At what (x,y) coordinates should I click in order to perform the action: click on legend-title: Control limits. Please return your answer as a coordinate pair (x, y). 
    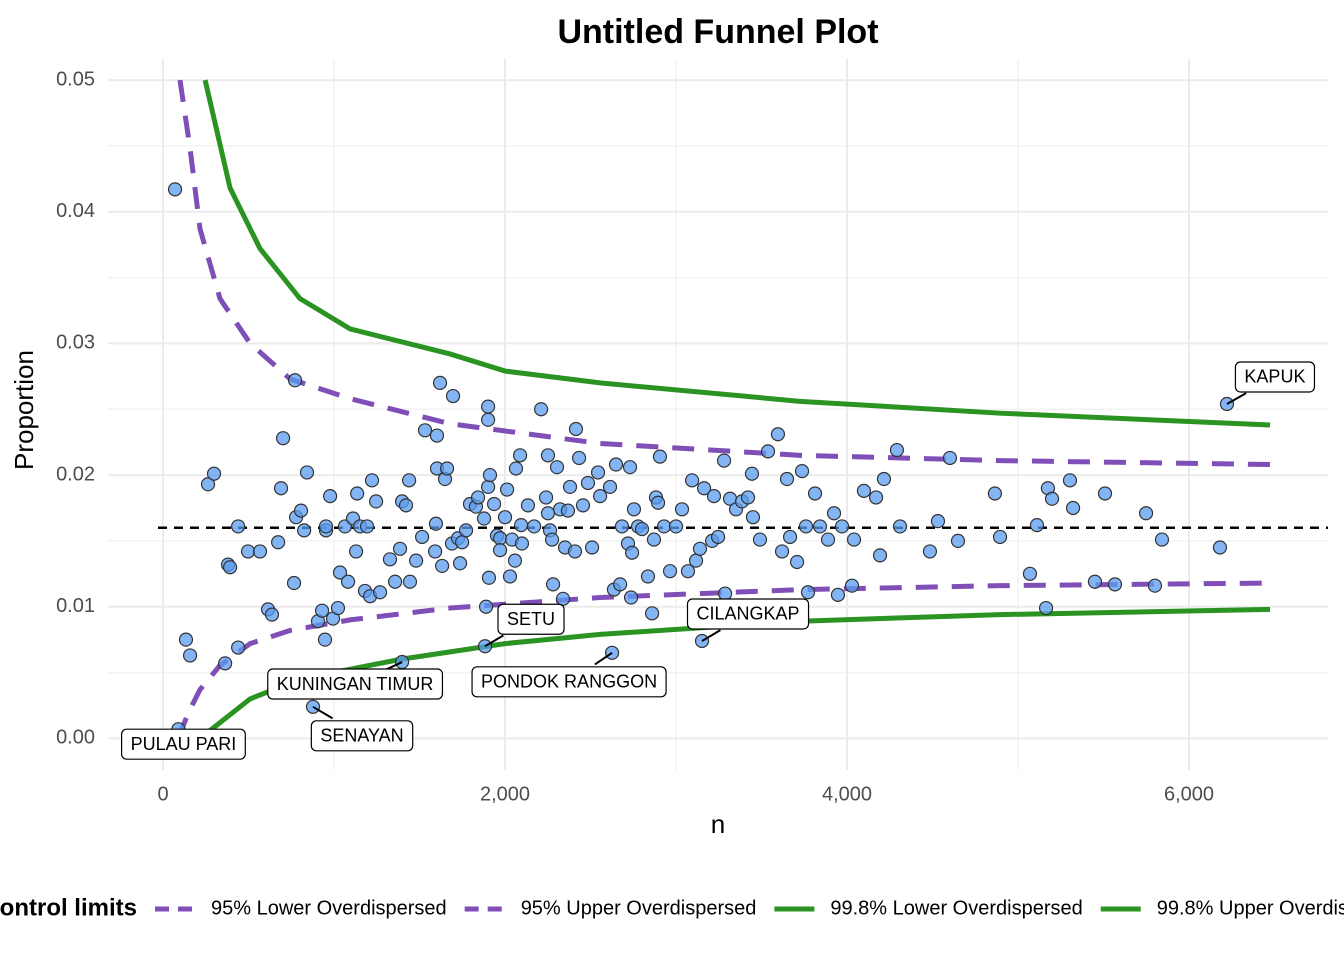
    Looking at the image, I should click on (68, 907).